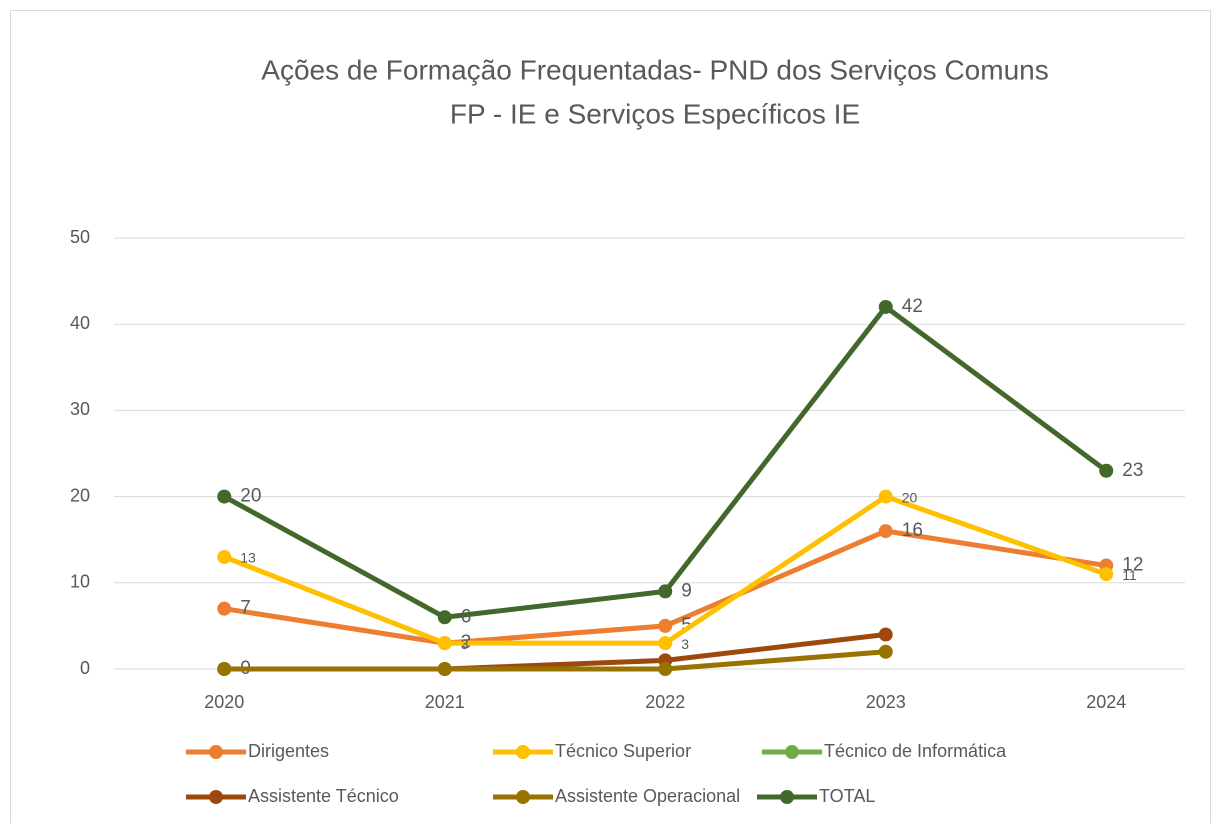  I want to click on legend-label: Assistente Operacional, so click(647, 796).